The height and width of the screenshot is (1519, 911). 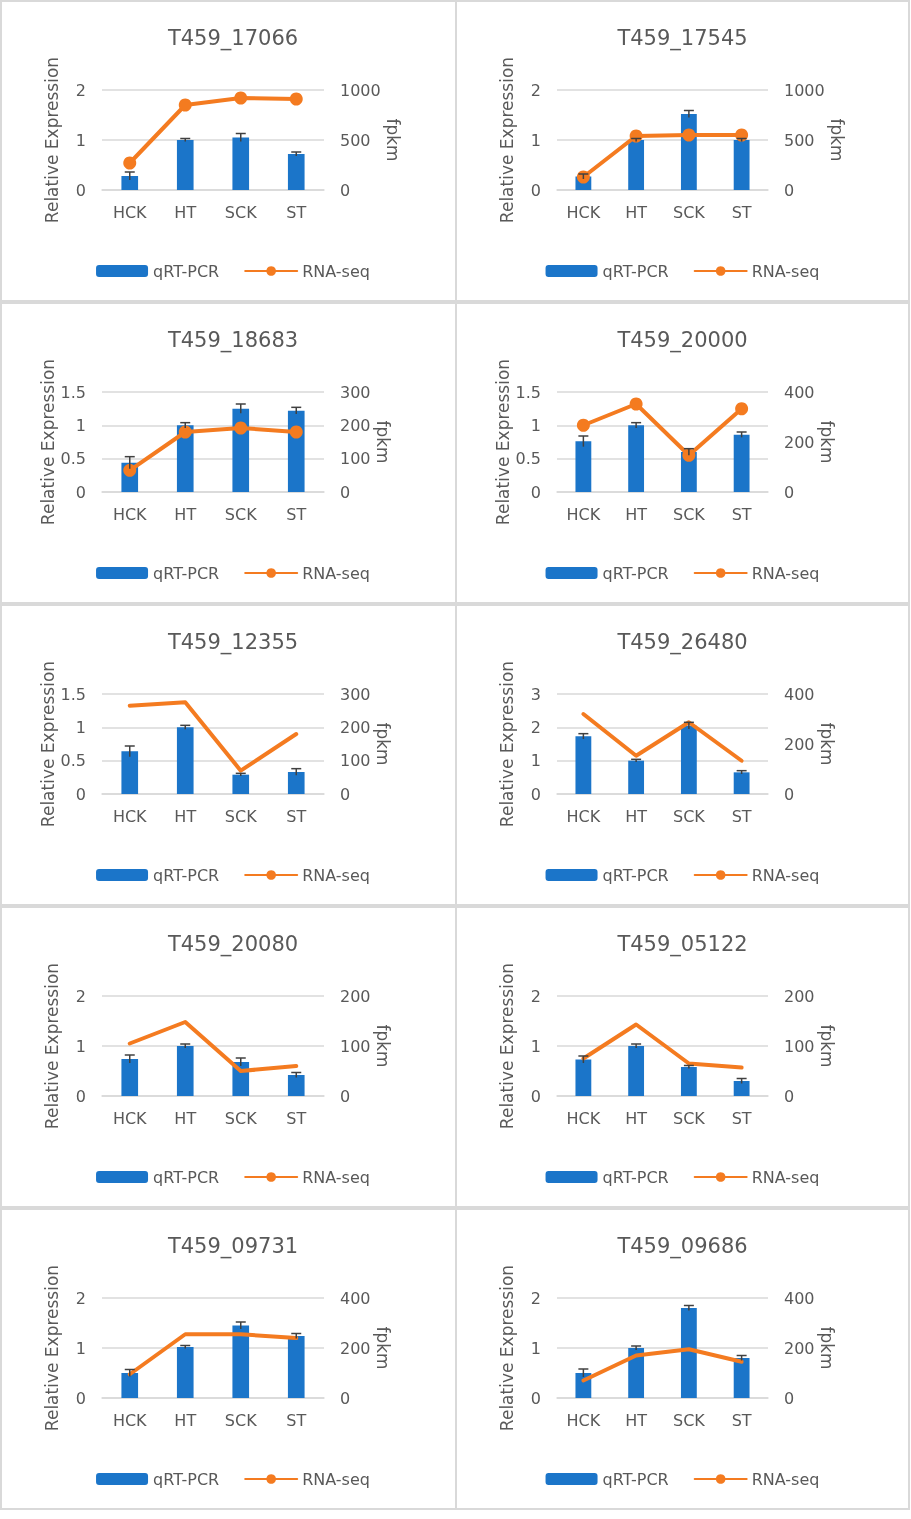 I want to click on line-series, so click(x=213, y=1046).